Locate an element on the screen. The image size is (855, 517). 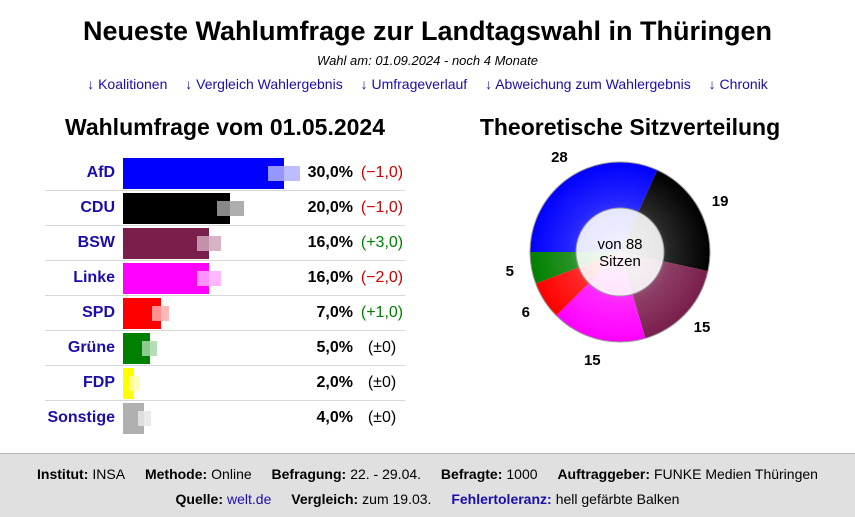
poll-row-cdu: CDU 20,0% (−1,0) is located at coordinates (225, 208).